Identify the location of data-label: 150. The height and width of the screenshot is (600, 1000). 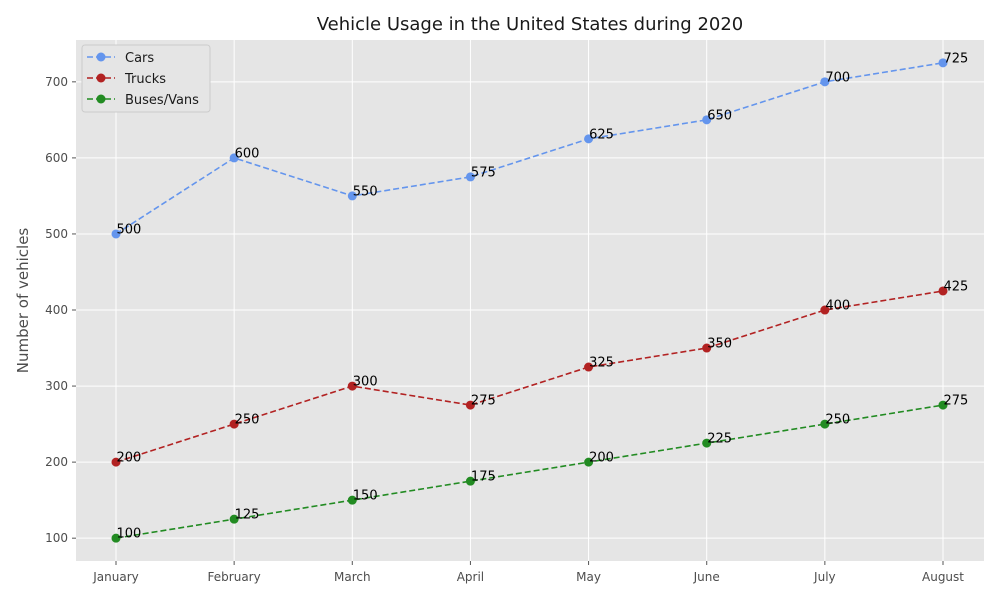
(365, 496).